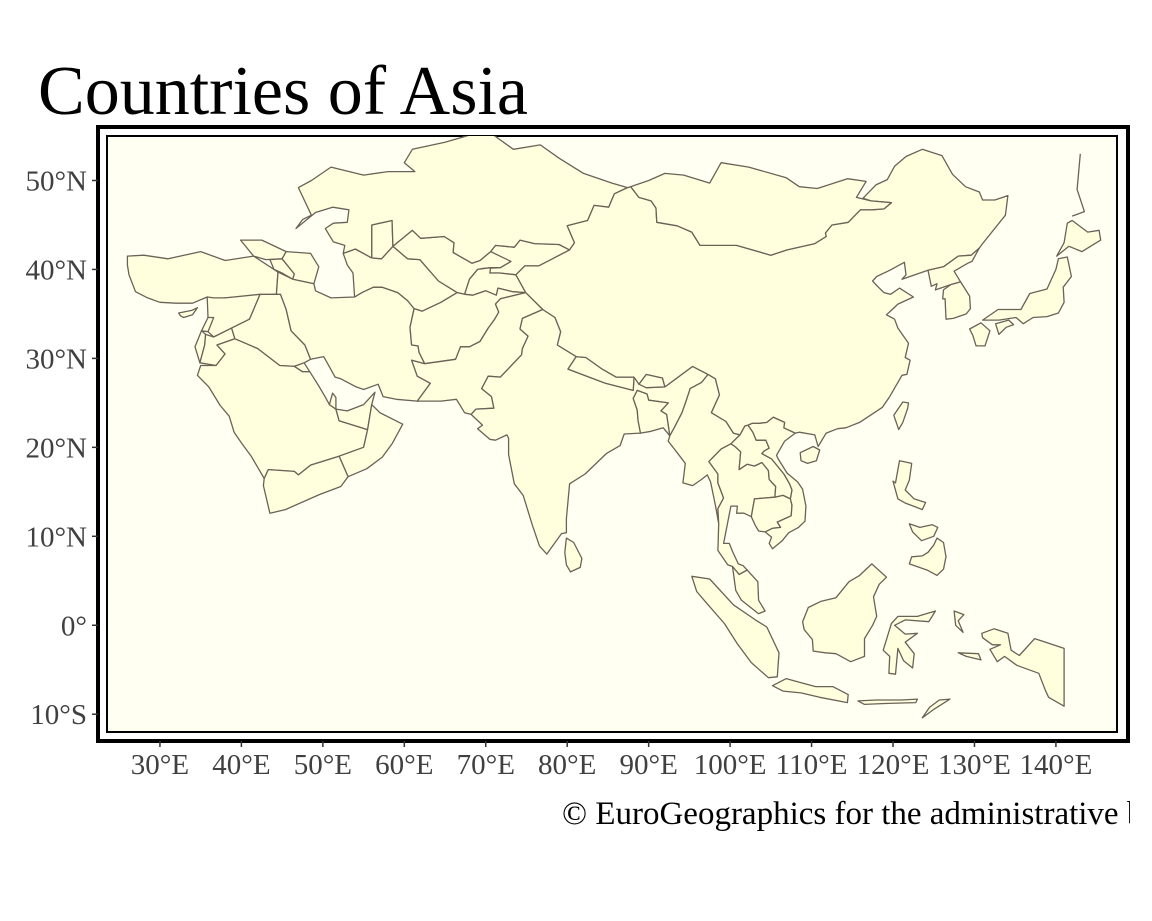 The height and width of the screenshot is (921, 1152). I want to click on region-sulawesi, so click(909, 642).